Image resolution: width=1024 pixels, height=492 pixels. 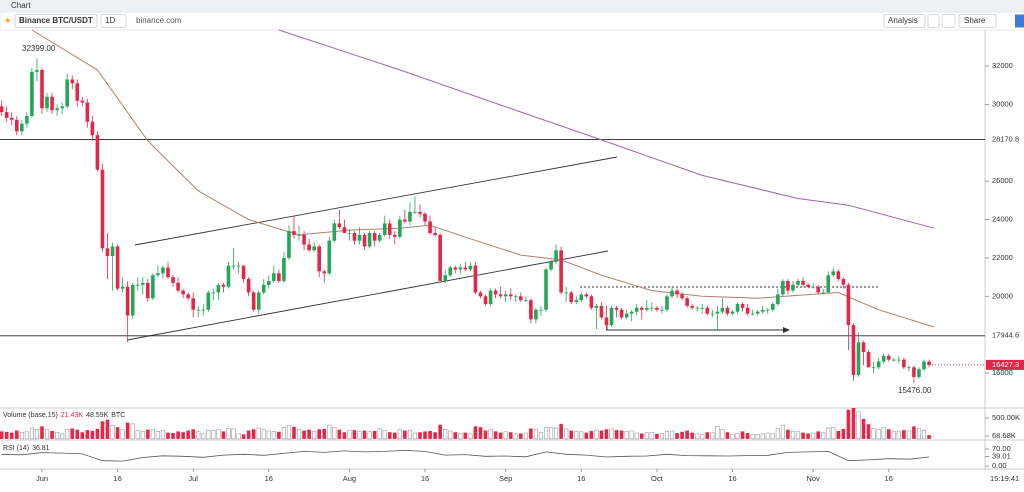 I want to click on interval: 1D, so click(x=110, y=20).